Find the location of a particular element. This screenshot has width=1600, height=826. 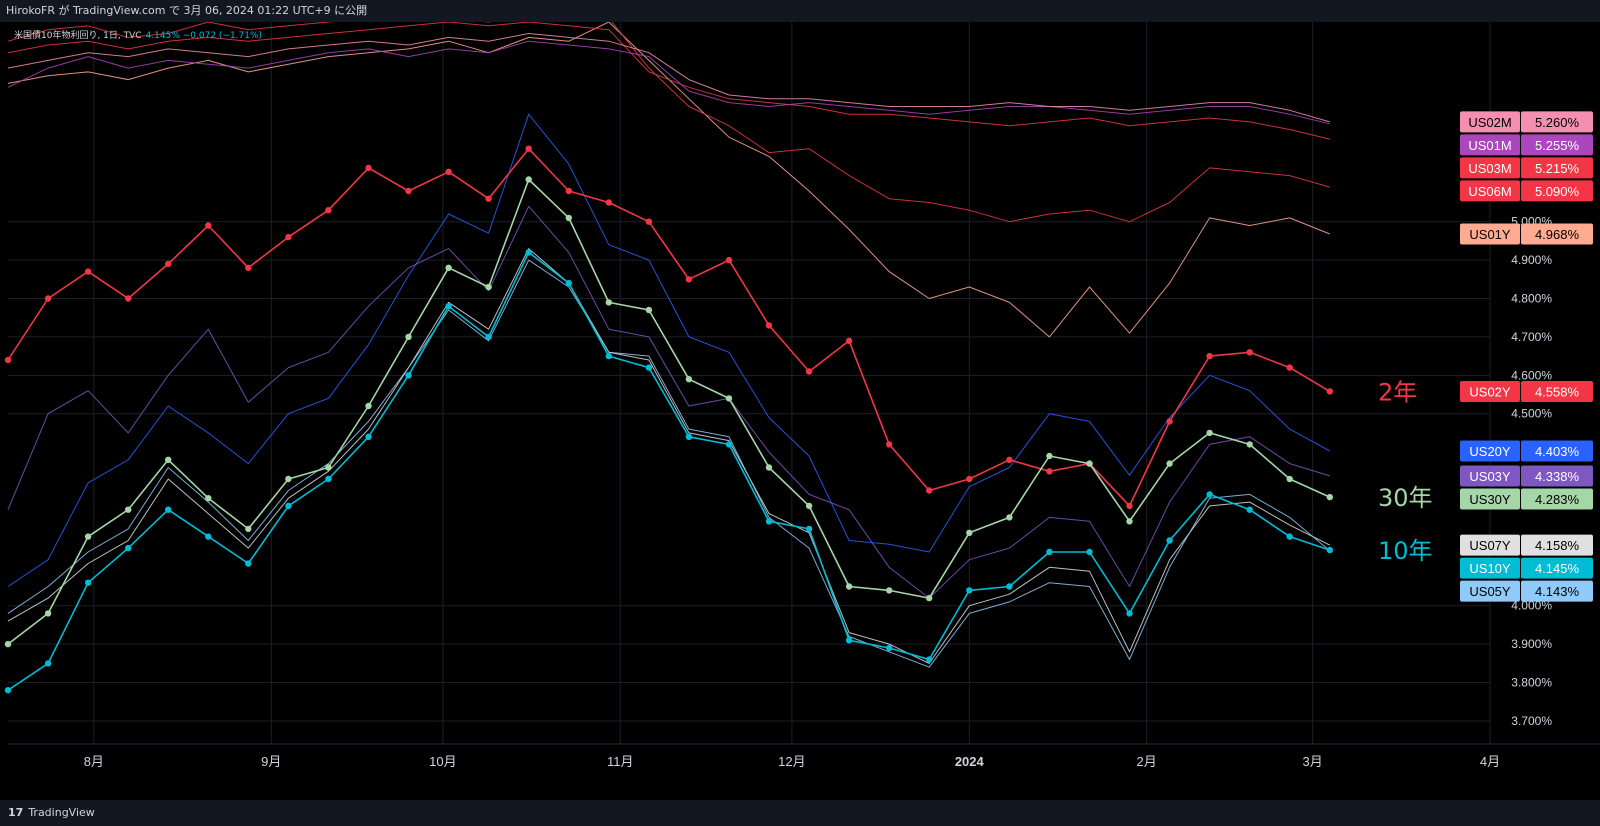

price-label-symbol: US30Y is located at coordinates (1490, 499).